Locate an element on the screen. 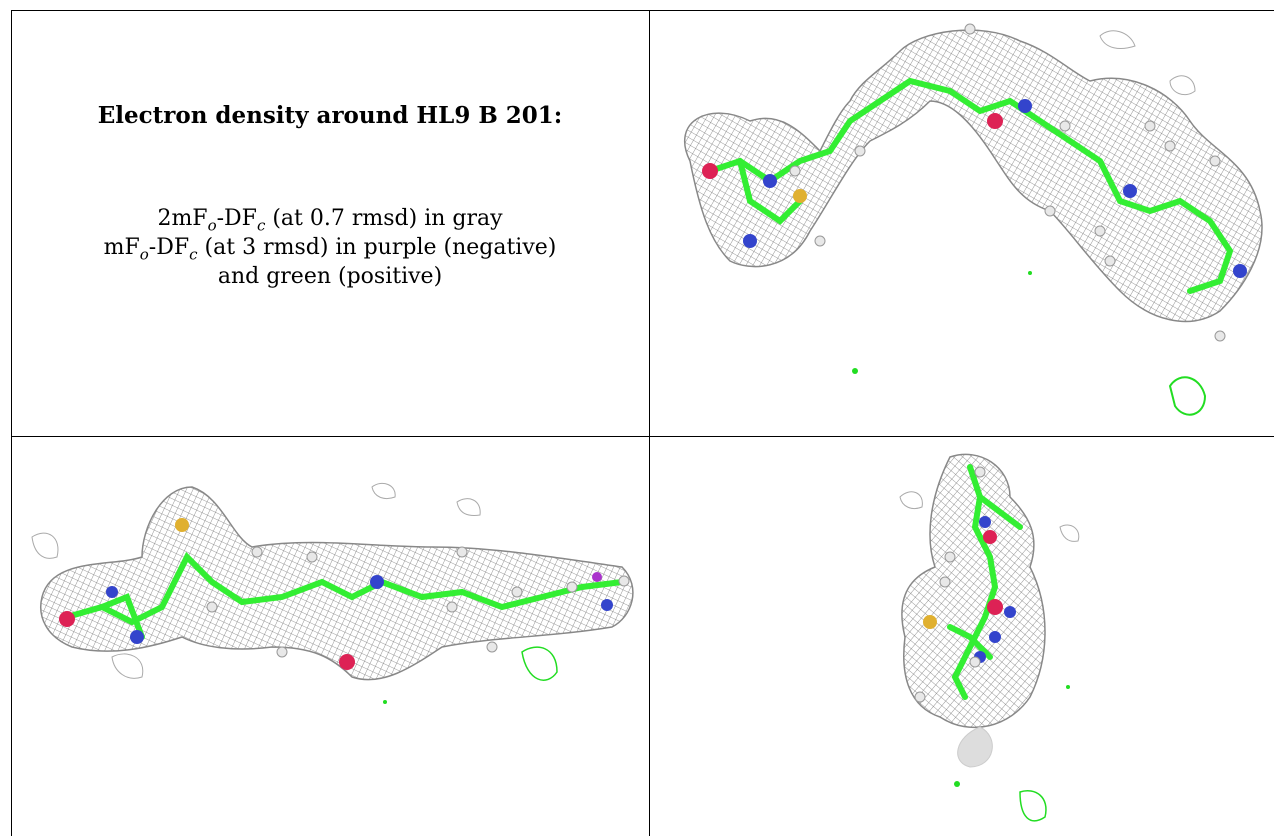  electron-density-view-2-icon is located at coordinates (332, 593).